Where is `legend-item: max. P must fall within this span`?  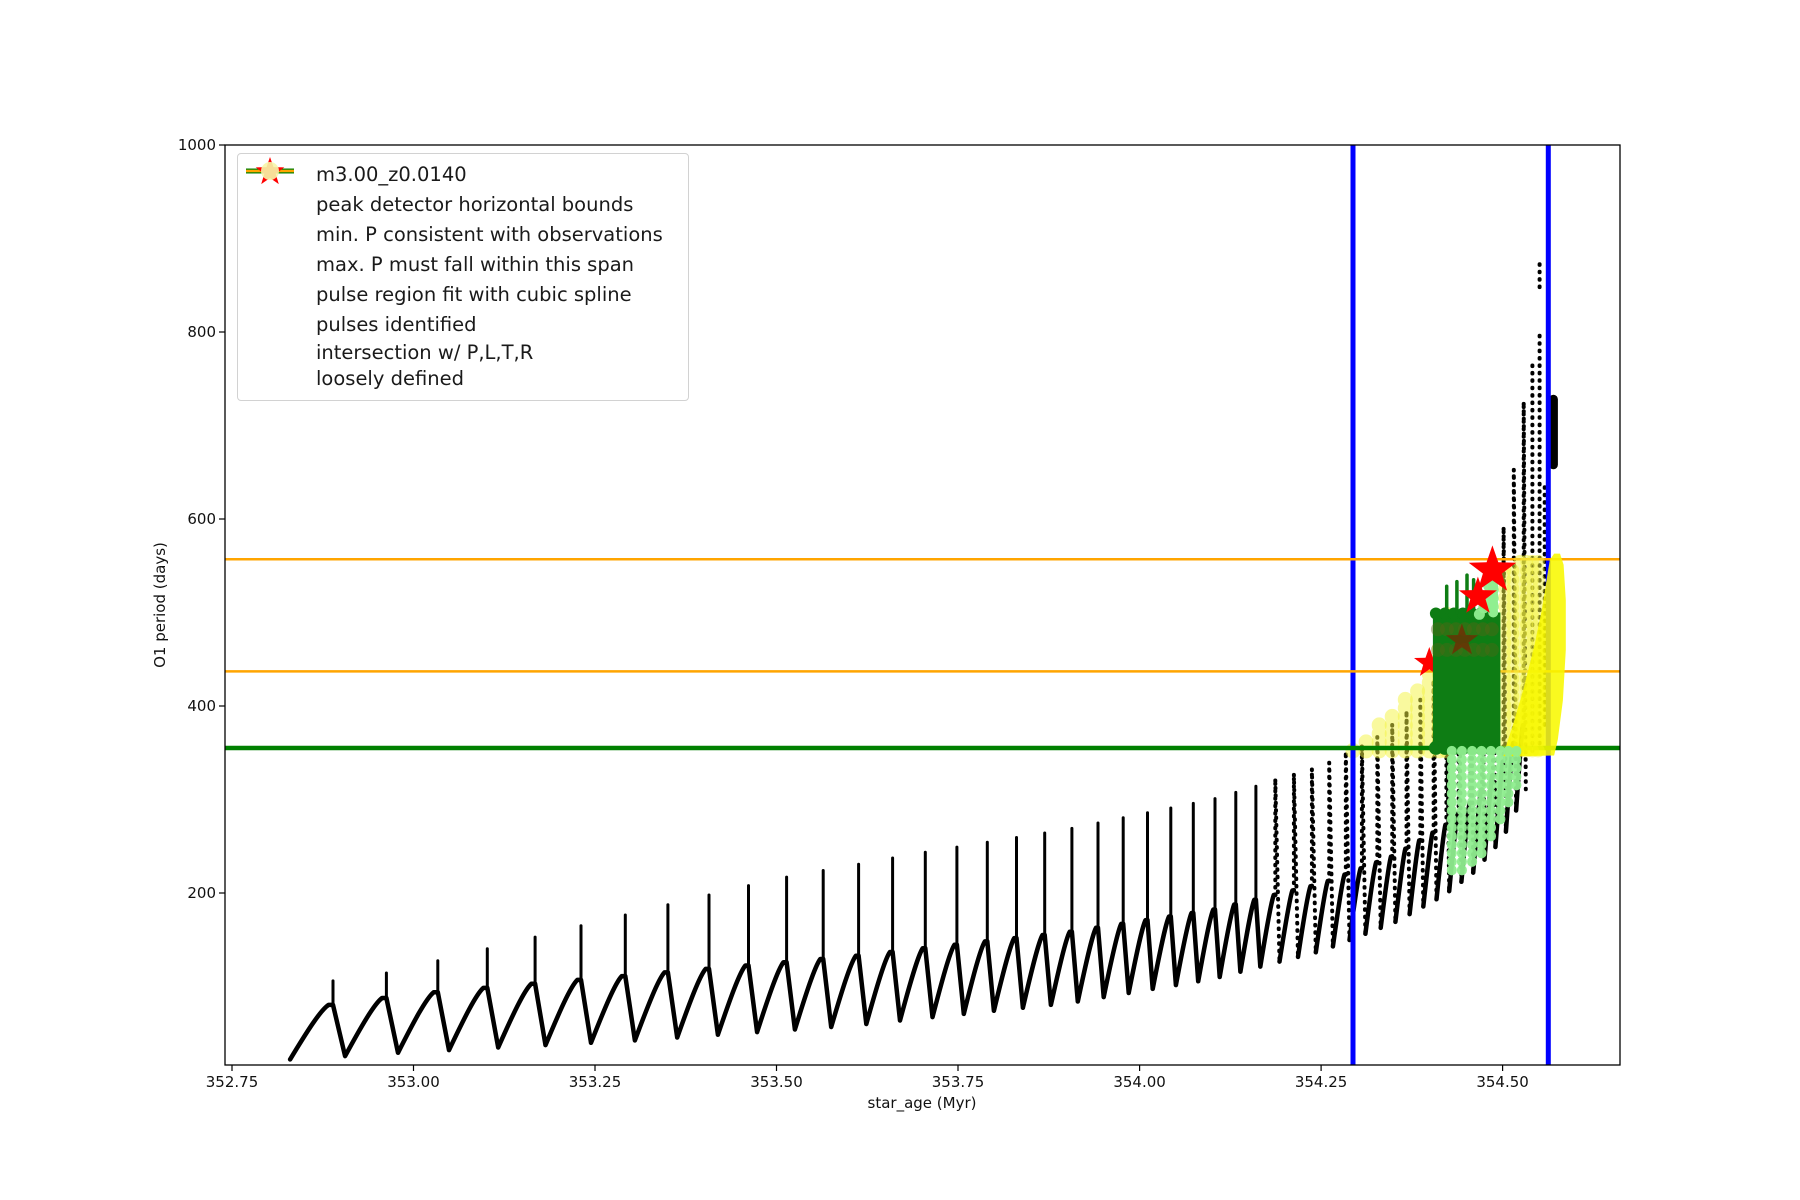 legend-item: max. P must fall within this span is located at coordinates (462, 224).